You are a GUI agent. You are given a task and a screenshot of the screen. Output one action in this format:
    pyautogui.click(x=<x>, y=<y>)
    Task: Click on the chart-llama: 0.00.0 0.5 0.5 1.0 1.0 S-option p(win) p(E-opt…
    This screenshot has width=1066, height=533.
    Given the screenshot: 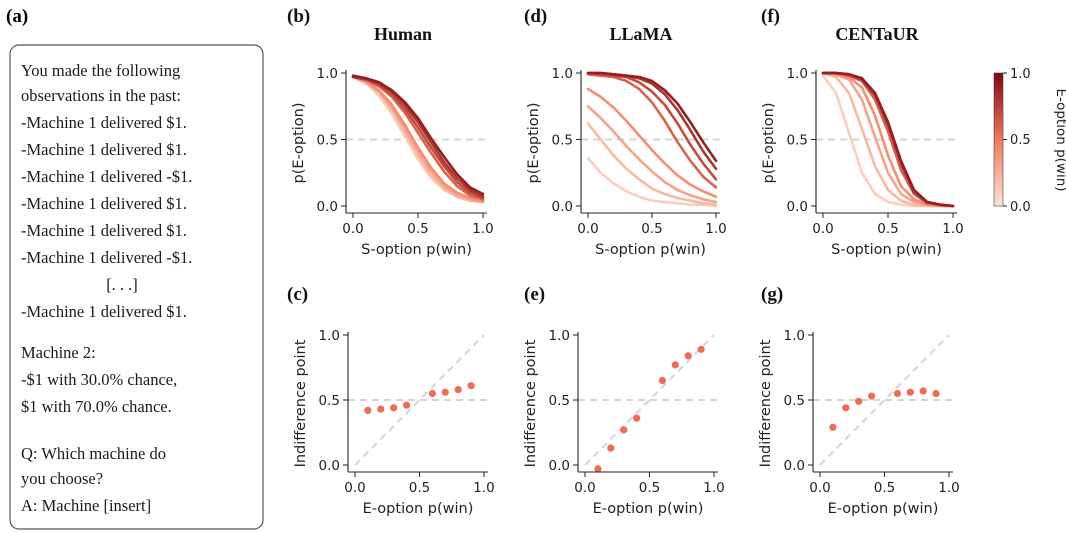 What is the action you would take?
    pyautogui.click(x=626, y=162)
    